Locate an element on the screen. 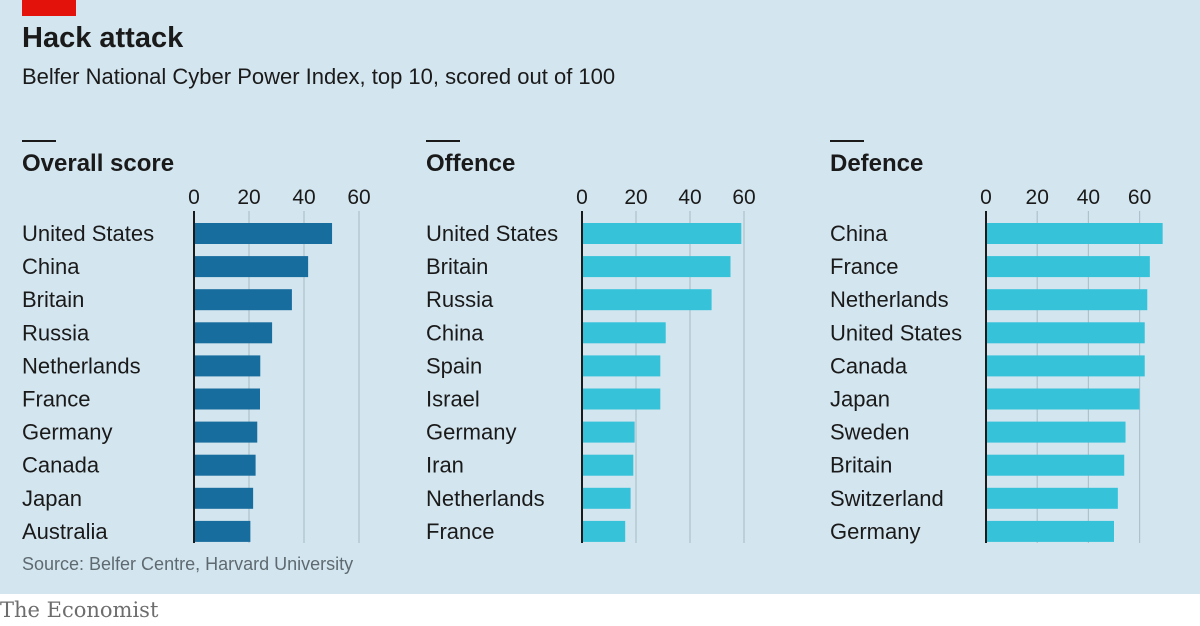  chart3-category-label: Canada is located at coordinates (869, 365).